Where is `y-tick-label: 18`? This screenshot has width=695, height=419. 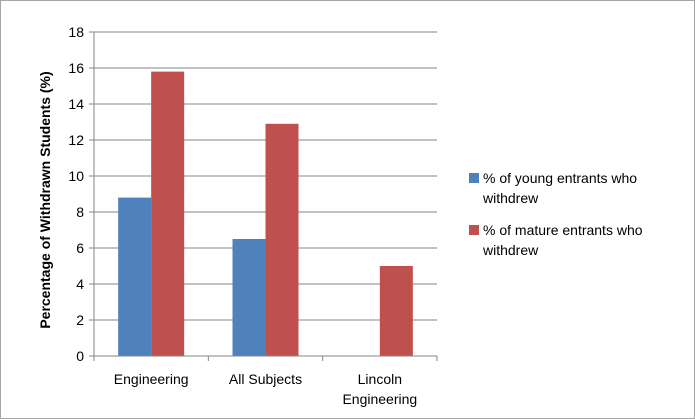
y-tick-label: 18 is located at coordinates (76, 32).